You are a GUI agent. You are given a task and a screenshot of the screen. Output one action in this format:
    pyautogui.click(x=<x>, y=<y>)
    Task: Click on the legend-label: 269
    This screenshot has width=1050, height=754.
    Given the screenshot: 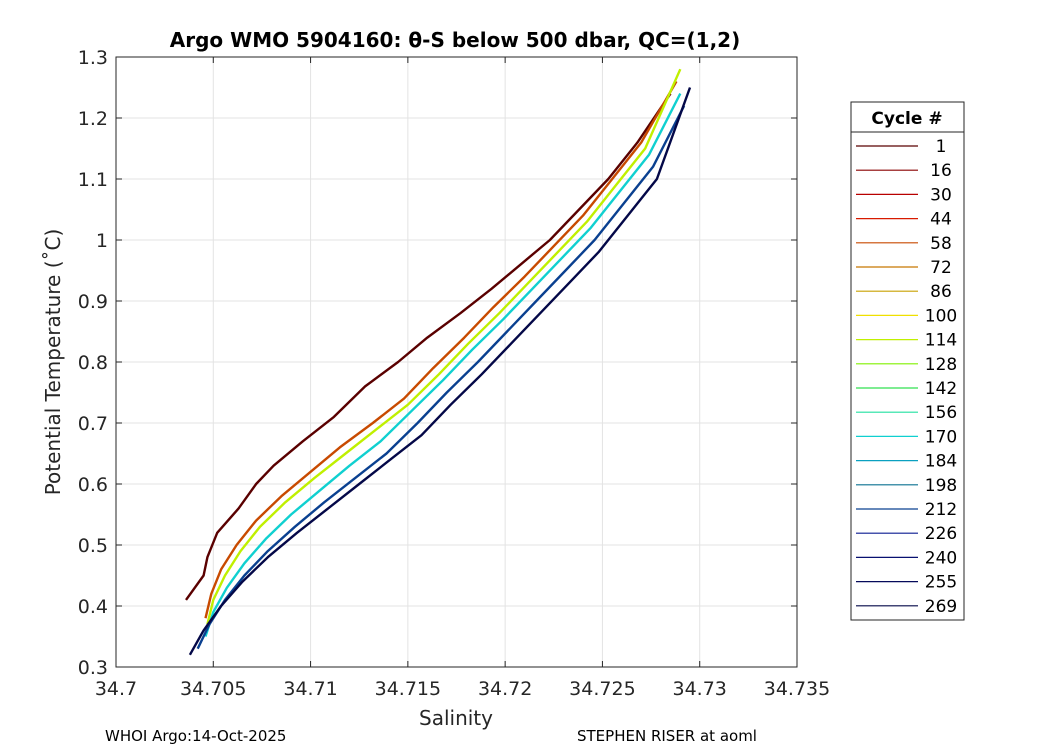 What is the action you would take?
    pyautogui.click(x=941, y=607)
    